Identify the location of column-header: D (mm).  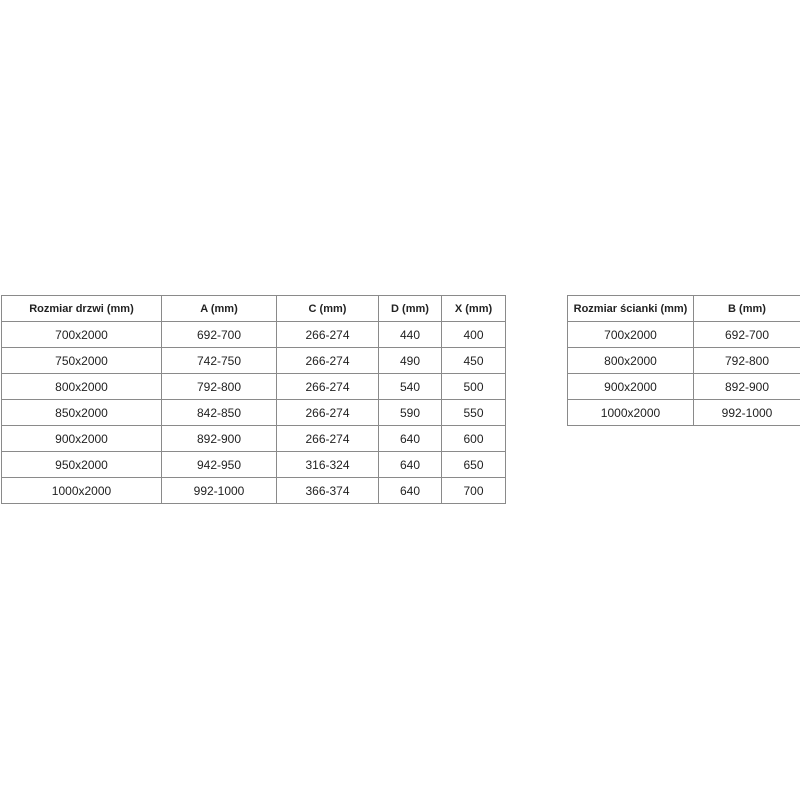
(410, 308).